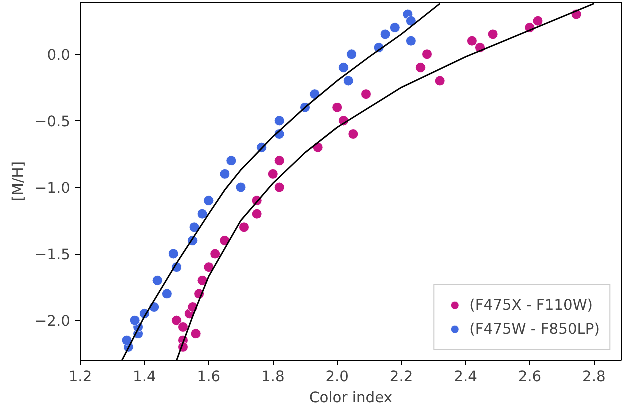 The width and height of the screenshot is (623, 410). Describe the element at coordinates (144, 377) in the screenshot. I see `x-tick-label: 1.4` at that location.